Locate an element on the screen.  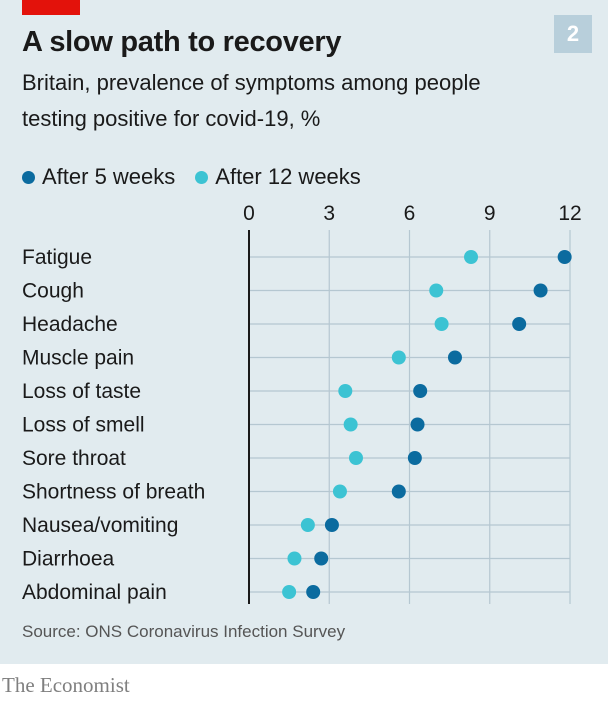
x-tick-label: 12 is located at coordinates (569, 213).